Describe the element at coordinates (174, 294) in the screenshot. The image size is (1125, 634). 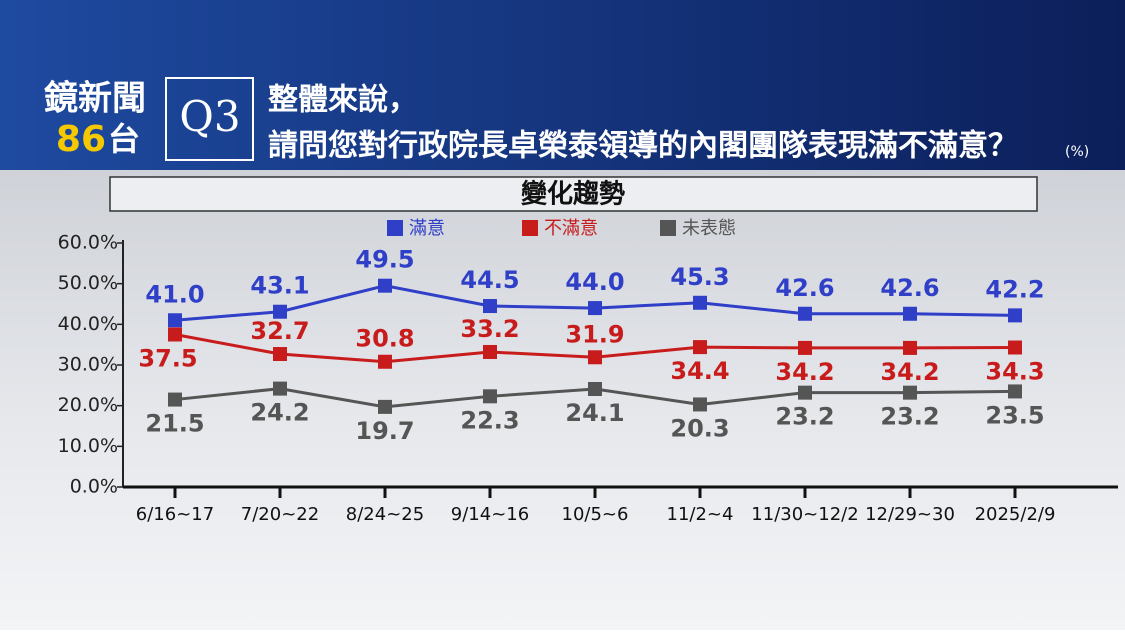
I see `value-label: 41.0` at that location.